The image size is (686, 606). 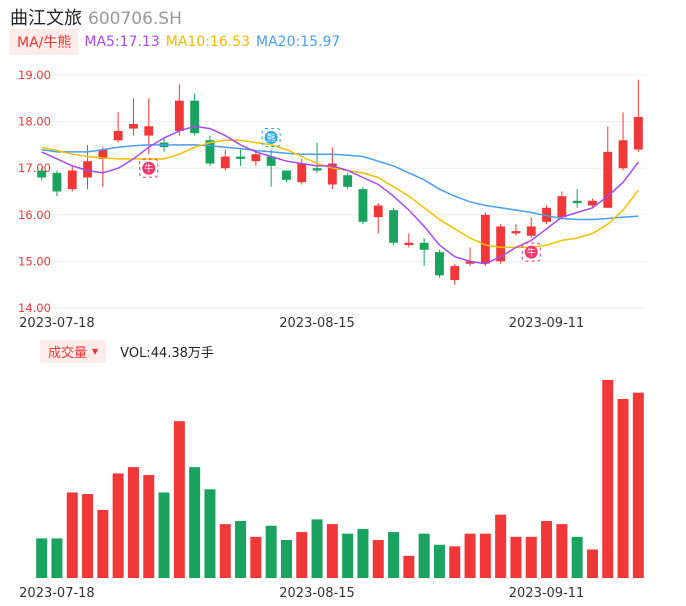 What do you see at coordinates (34, 215) in the screenshot?
I see `y-tick-label: 16.00` at bounding box center [34, 215].